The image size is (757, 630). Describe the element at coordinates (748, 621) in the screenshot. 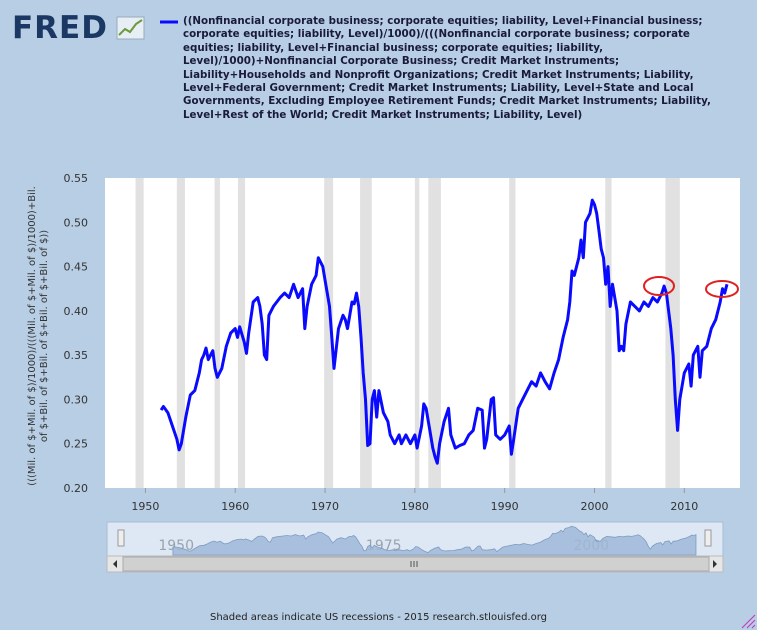

I see `resize-grip` at that location.